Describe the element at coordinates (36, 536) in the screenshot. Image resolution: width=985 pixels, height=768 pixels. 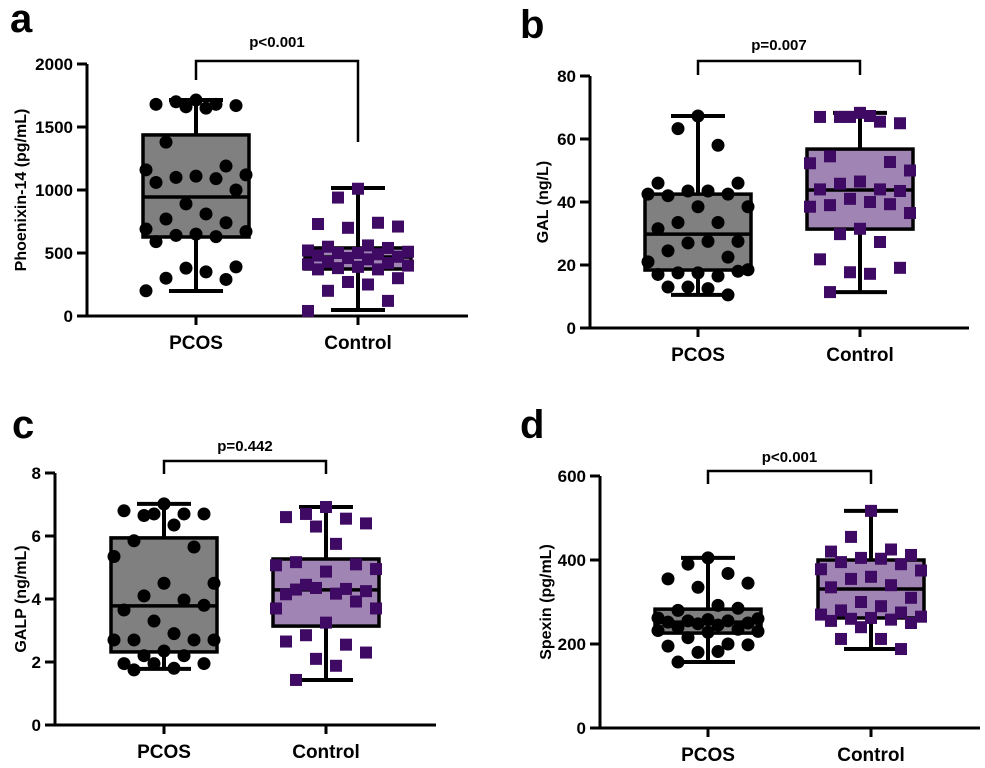
I see `y-tick-label: 6` at that location.